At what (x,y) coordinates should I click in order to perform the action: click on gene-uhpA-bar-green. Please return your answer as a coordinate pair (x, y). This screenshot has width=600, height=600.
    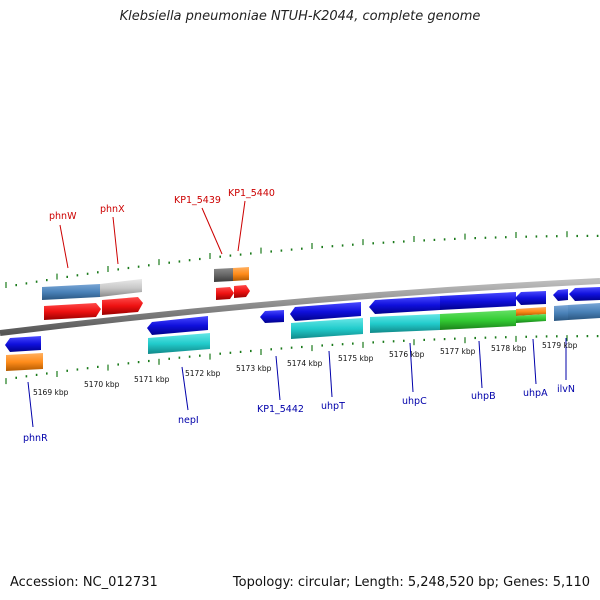
    Looking at the image, I should click on (531, 318).